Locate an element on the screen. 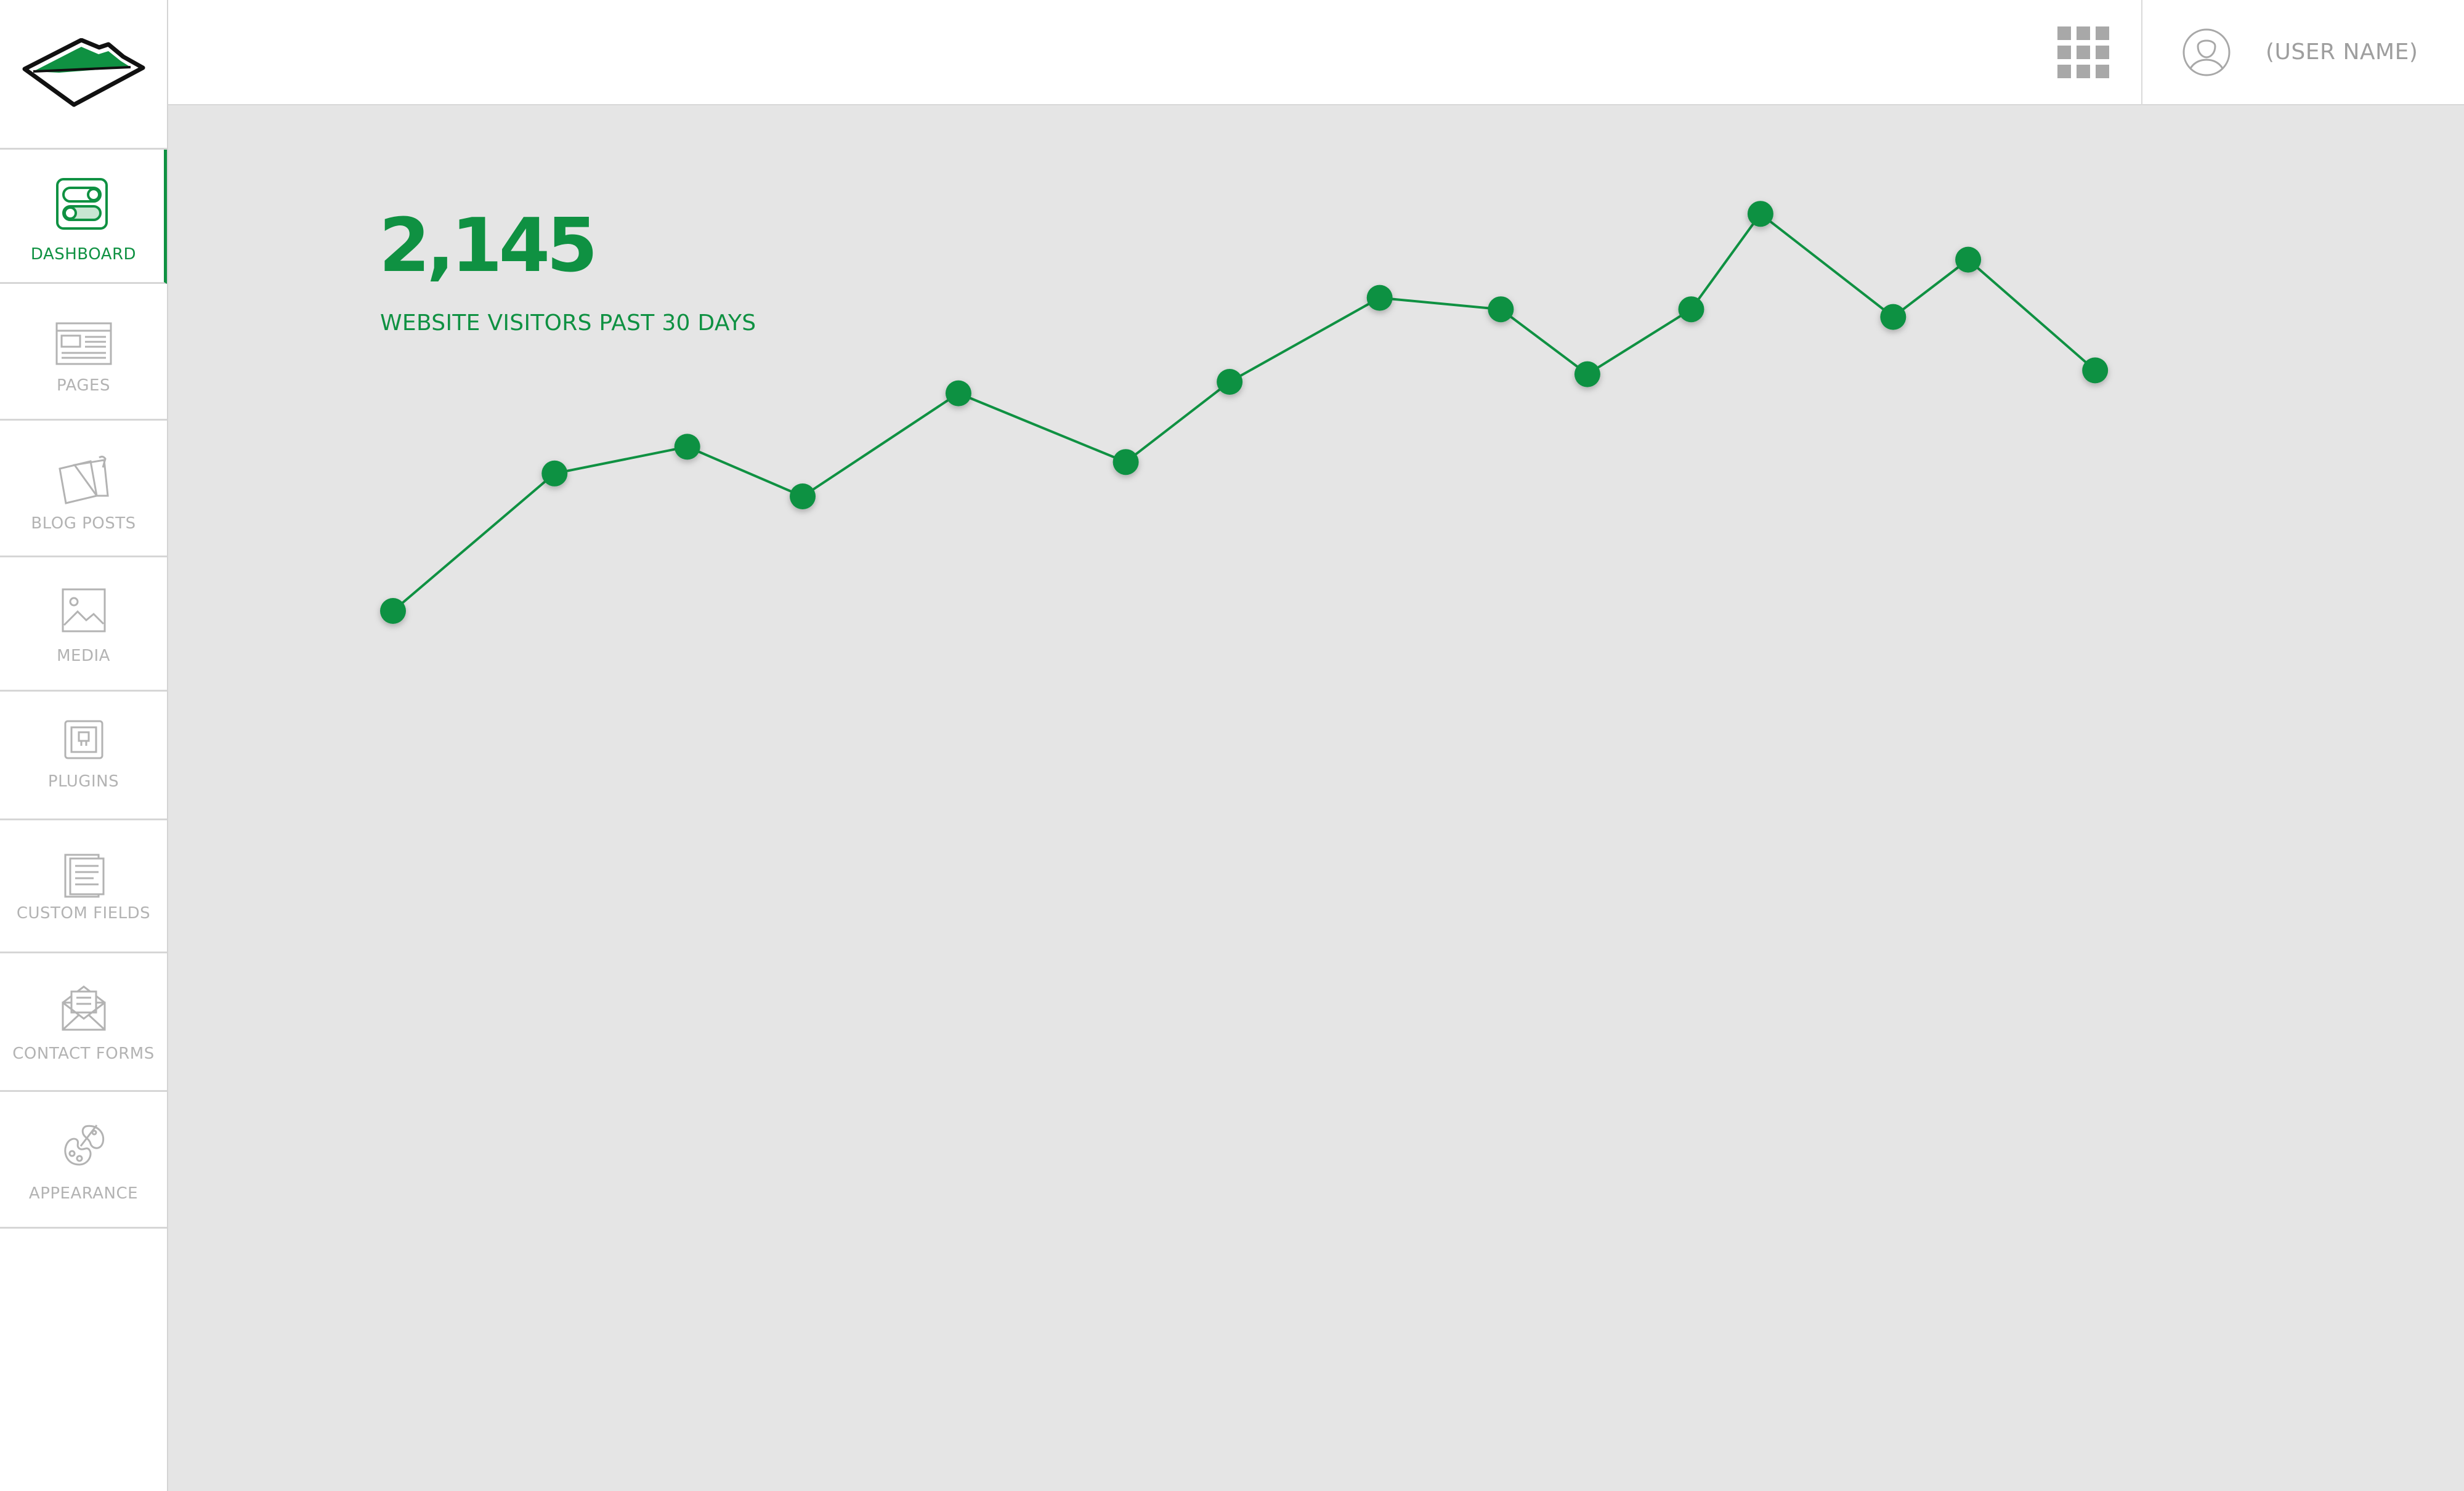 Image resolution: width=2464 pixels, height=1491 pixels. sidebar-item-custom-fields: CUSTOM FIELDS is located at coordinates (83, 886).